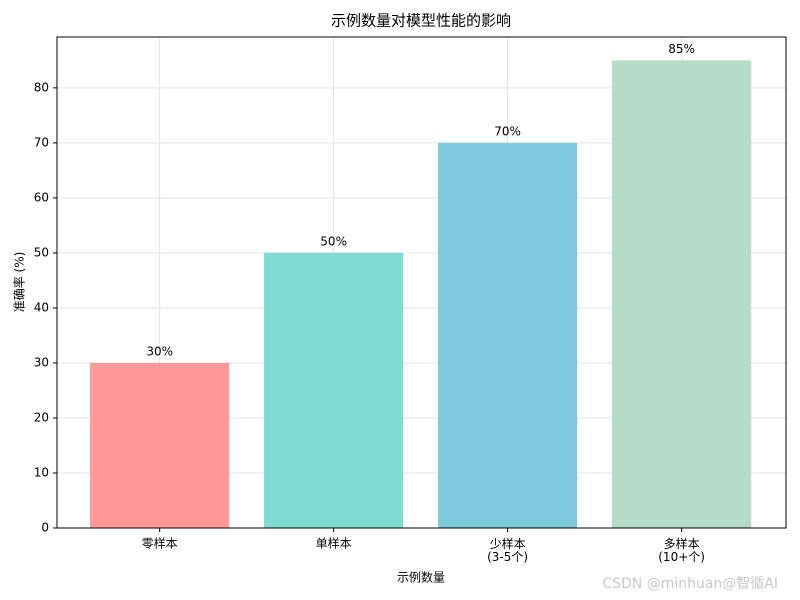  Describe the element at coordinates (160, 543) in the screenshot. I see `x-tick-label: 零样本` at that location.